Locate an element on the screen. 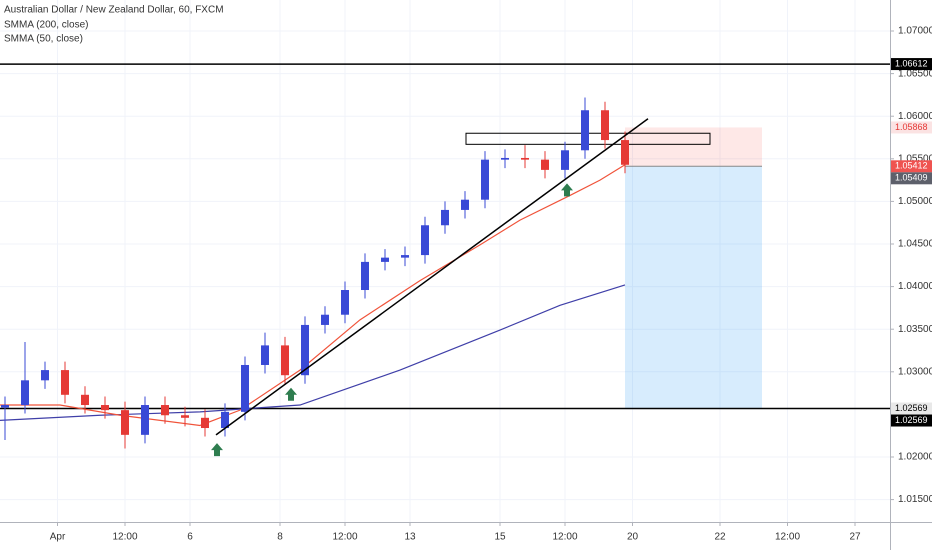 This screenshot has width=932, height=555. x-tick-label: 13 is located at coordinates (410, 537).